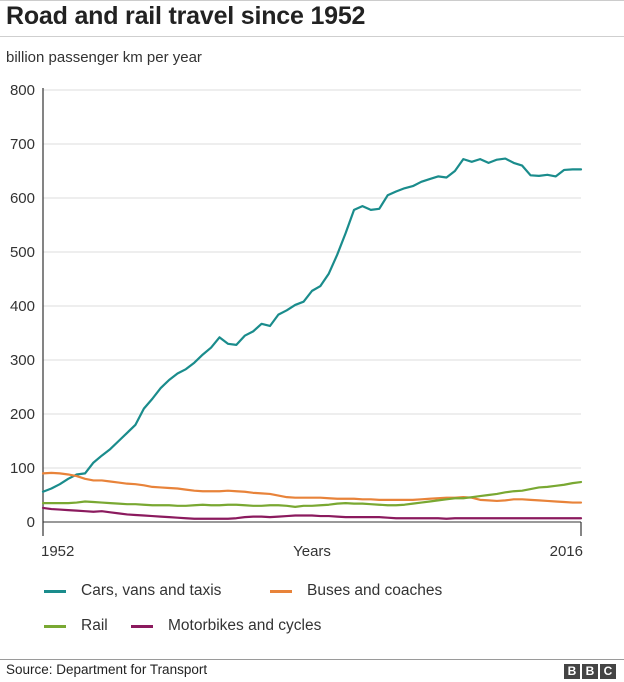 This screenshot has width=624, height=682. What do you see at coordinates (57, 551) in the screenshot?
I see `x-tick-label: 1952` at bounding box center [57, 551].